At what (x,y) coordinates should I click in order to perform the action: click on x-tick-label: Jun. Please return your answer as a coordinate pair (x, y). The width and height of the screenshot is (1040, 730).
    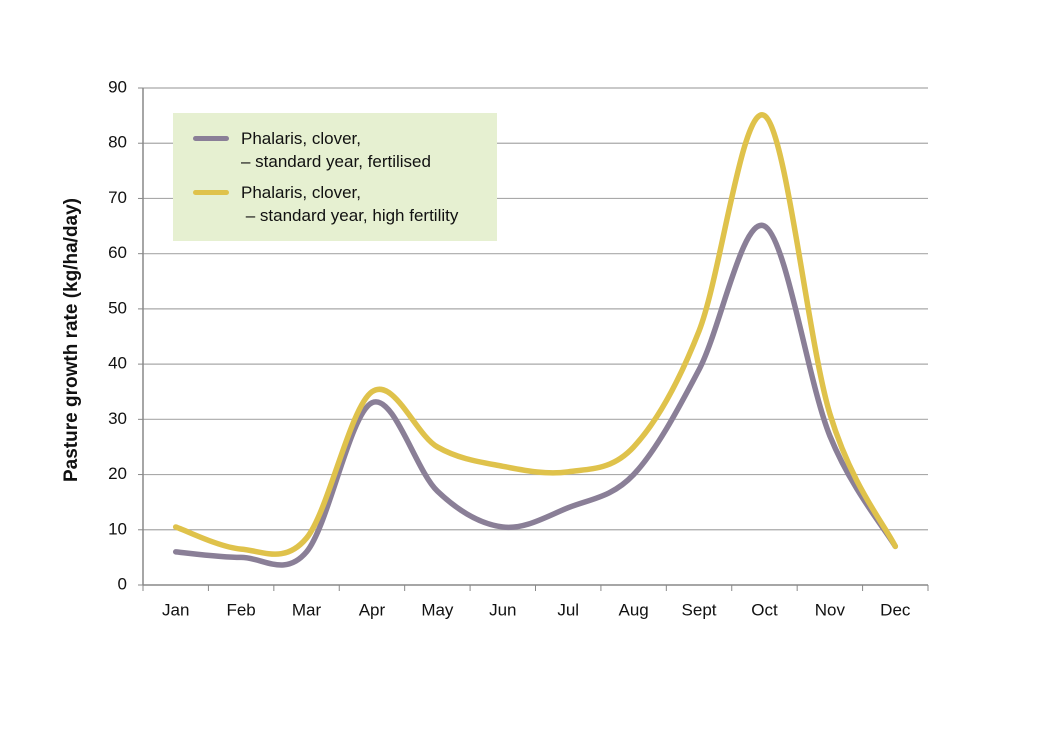
    Looking at the image, I should click on (502, 609).